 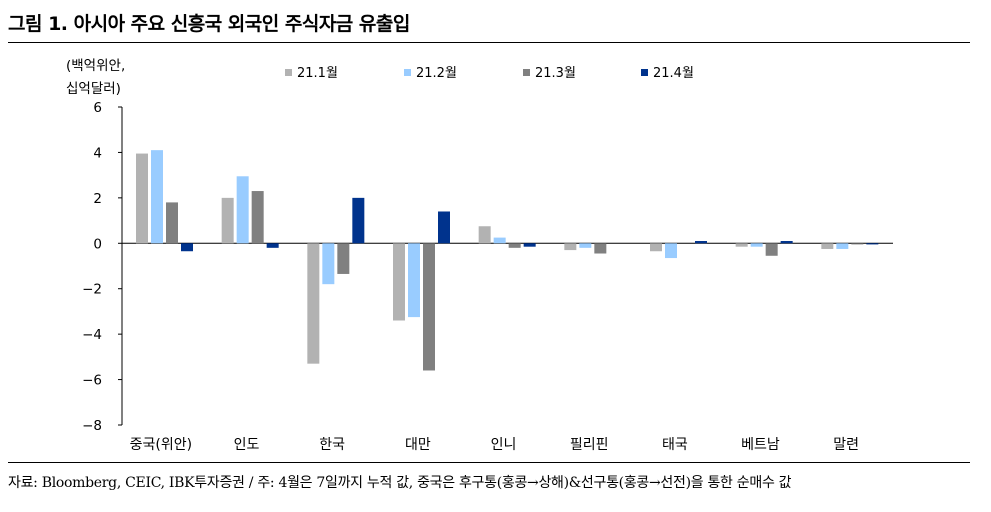 I want to click on category-label-1: 중국(위안), so click(x=161, y=445).